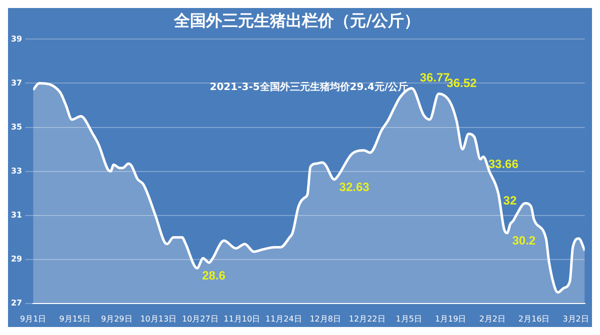 The width and height of the screenshot is (600, 335). What do you see at coordinates (450, 319) in the screenshot?
I see `x-tick-label: 1月19日` at bounding box center [450, 319].